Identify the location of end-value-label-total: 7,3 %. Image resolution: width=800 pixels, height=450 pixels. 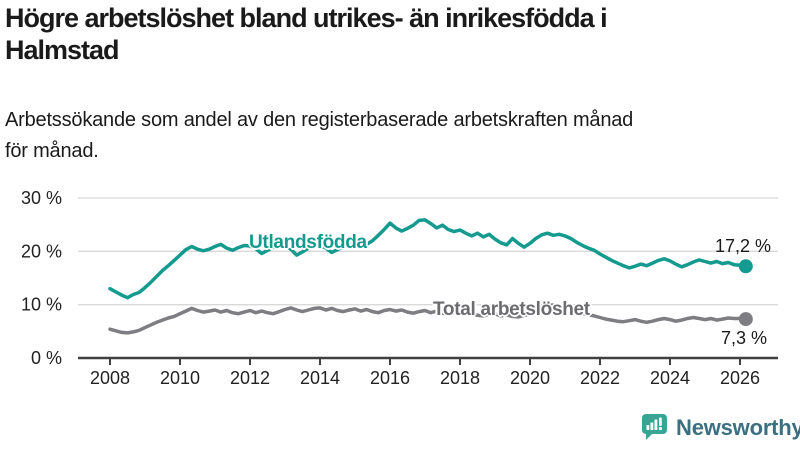
(743, 338).